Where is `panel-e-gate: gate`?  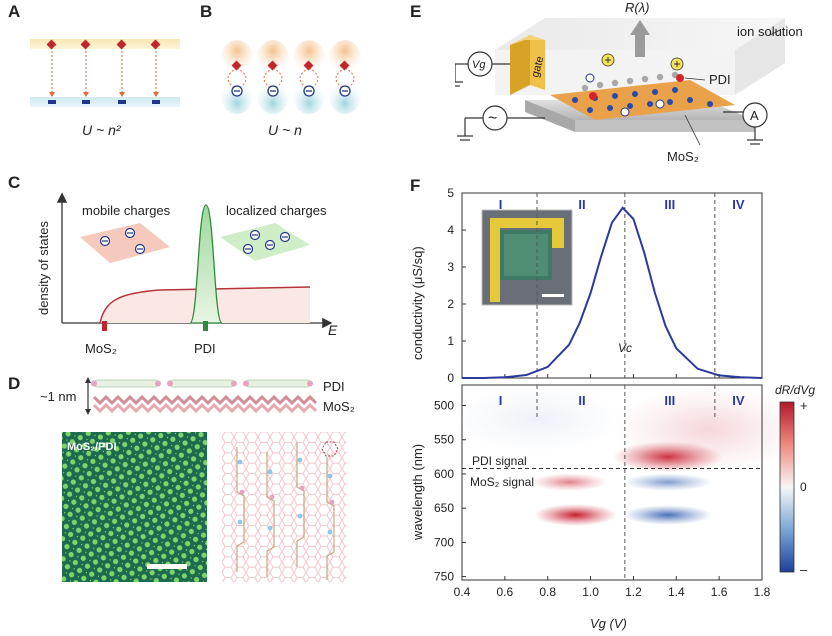 panel-e-gate: gate is located at coordinates (537, 67).